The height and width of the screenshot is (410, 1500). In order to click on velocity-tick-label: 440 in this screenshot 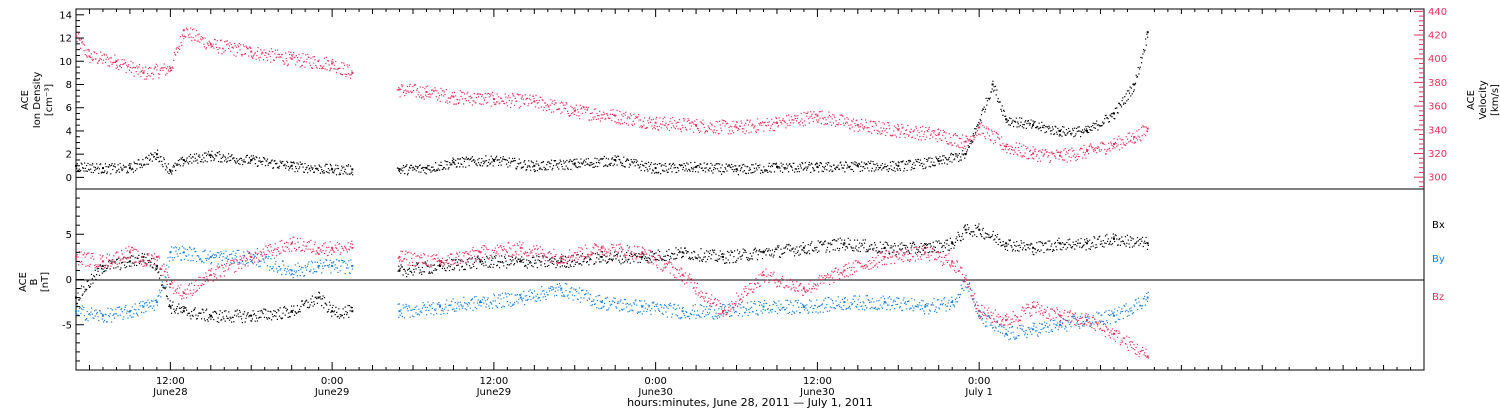, I will do `click(1437, 12)`.